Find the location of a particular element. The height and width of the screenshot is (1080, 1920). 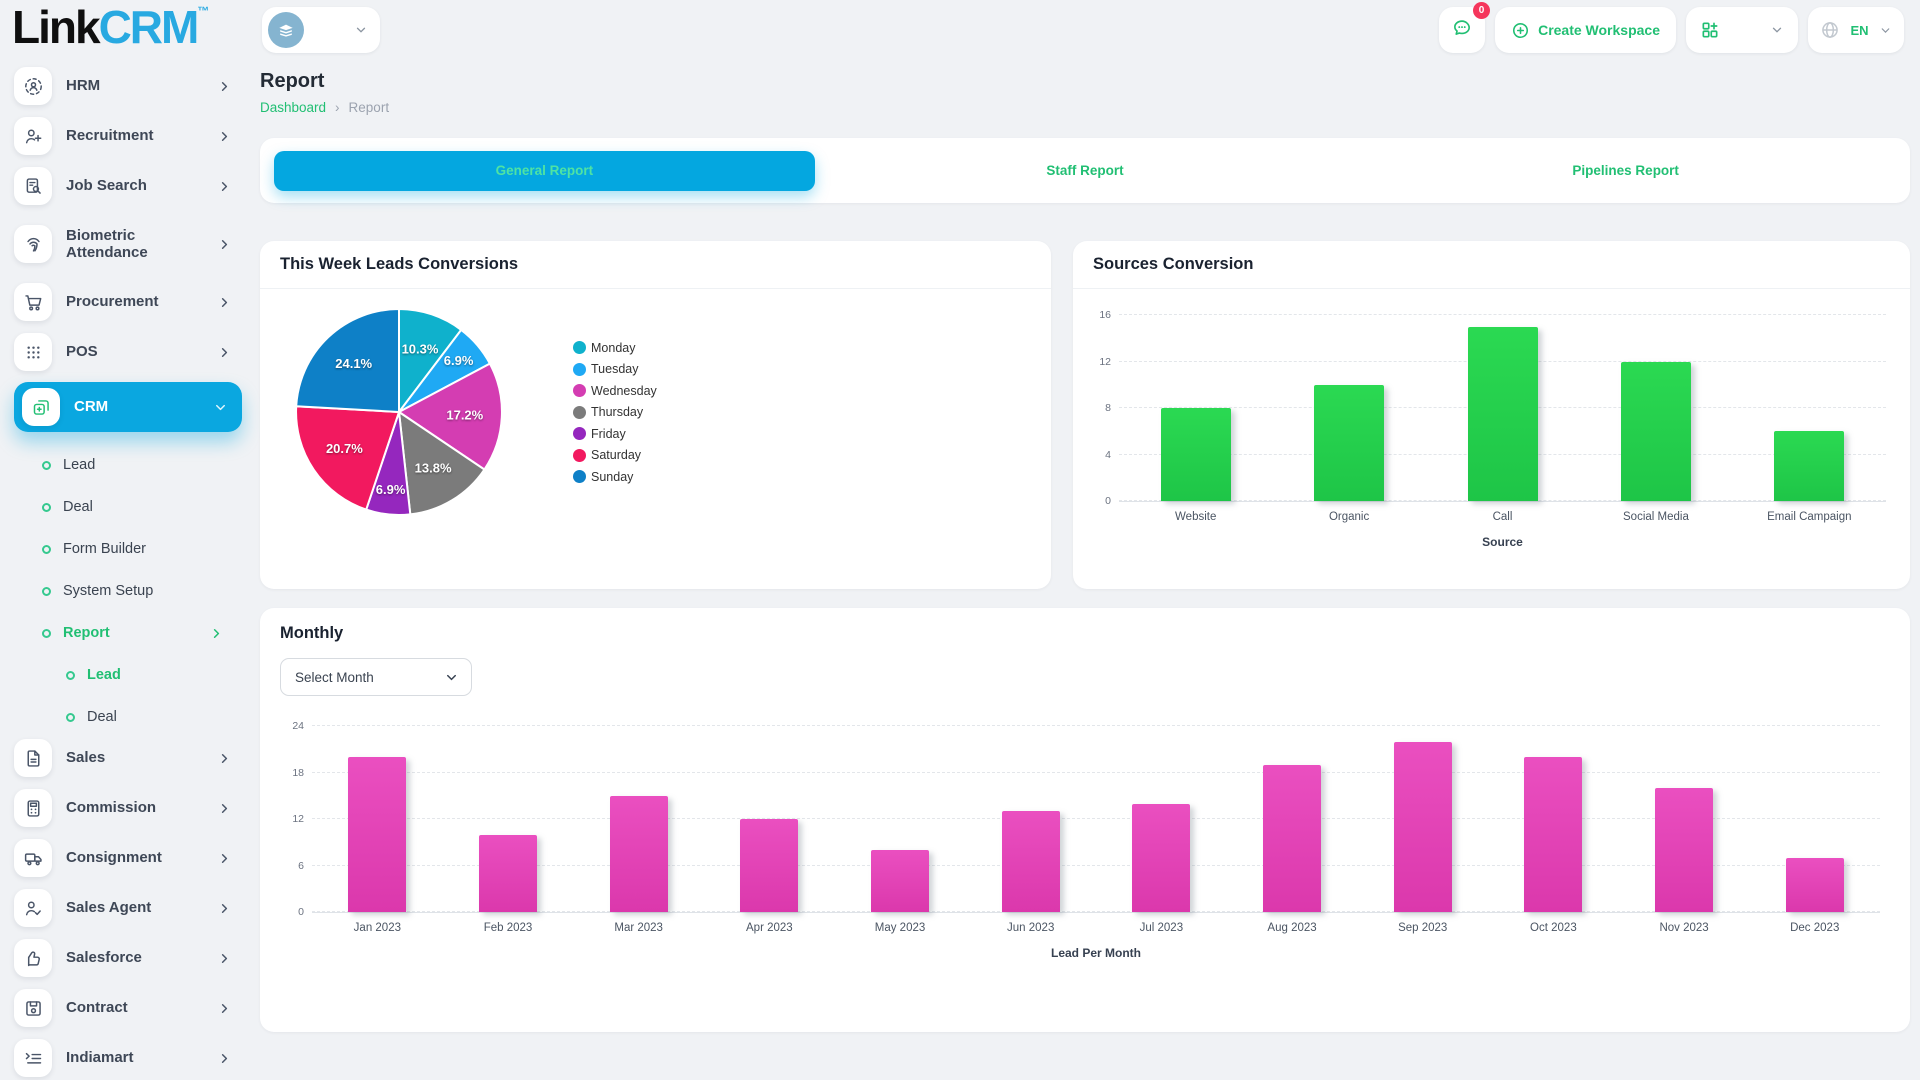

legend-item-wednesday: Wednesday is located at coordinates (615, 391).